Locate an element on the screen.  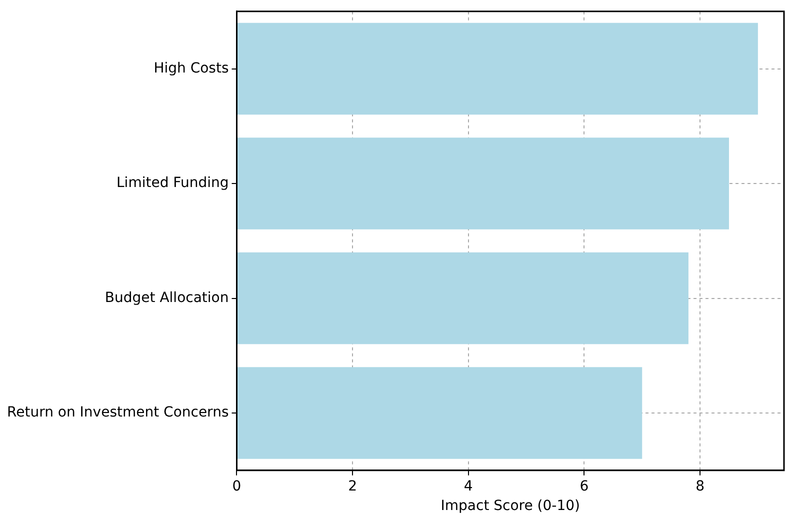
y-tick-label: Budget Allocation is located at coordinates (166, 298).